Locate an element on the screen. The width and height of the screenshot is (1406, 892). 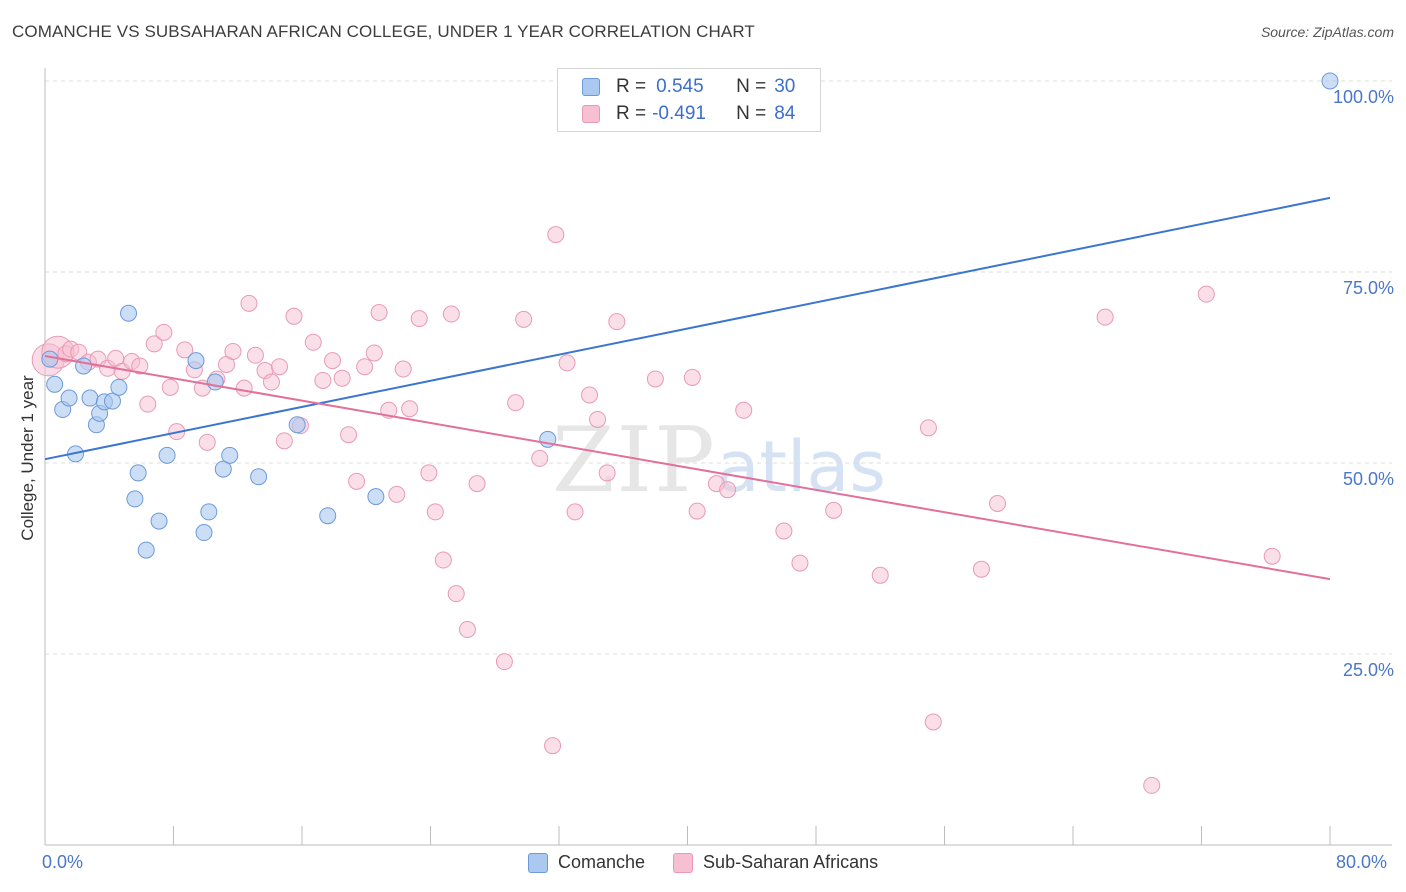
legend-row-comanche: R = 0.545 N = 30 is located at coordinates (688, 87).